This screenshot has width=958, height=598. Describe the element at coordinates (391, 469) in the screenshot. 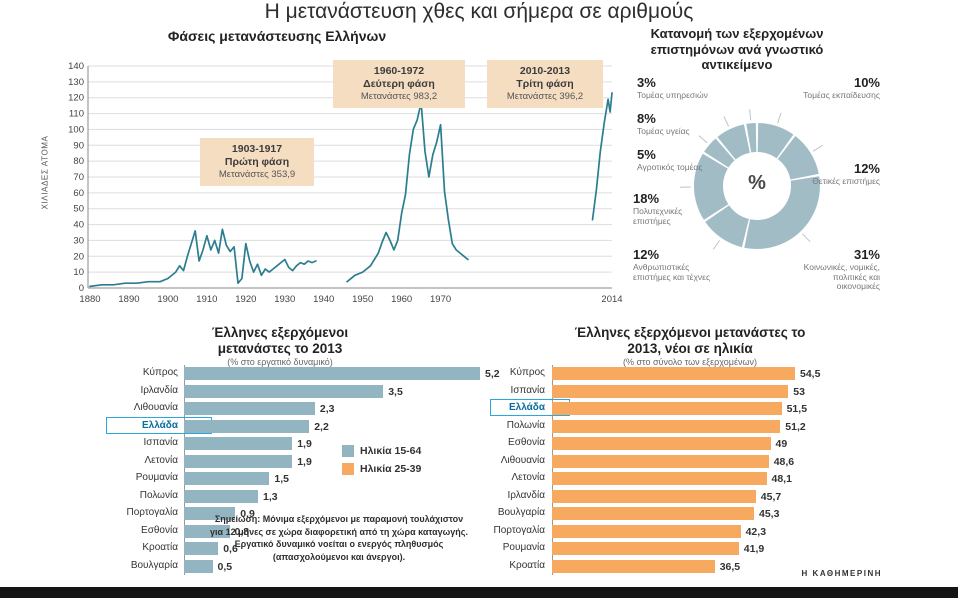

I see `legend-label: Ηλικία 25-39` at that location.